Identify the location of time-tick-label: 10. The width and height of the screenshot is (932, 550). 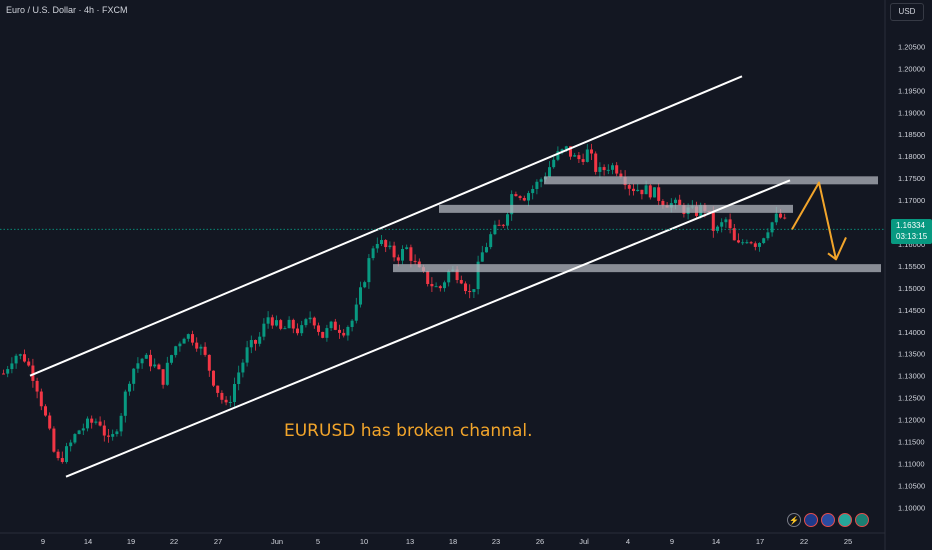
(364, 541).